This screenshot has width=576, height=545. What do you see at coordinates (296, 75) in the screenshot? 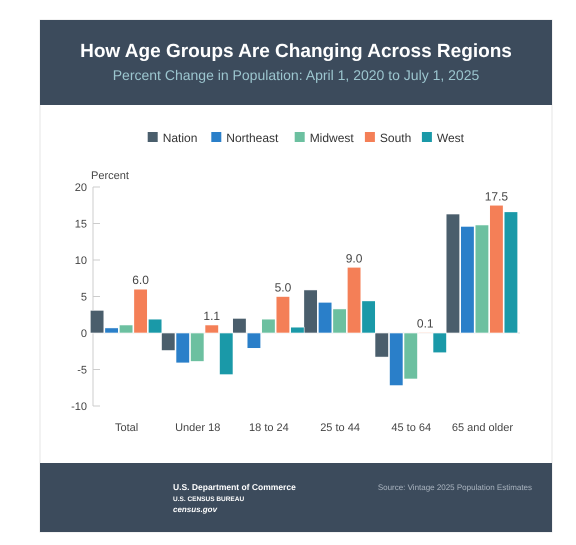
I see `chart-subtitle: Percent Change in Population: April 1, 2020 to July 1, 2025` at bounding box center [296, 75].